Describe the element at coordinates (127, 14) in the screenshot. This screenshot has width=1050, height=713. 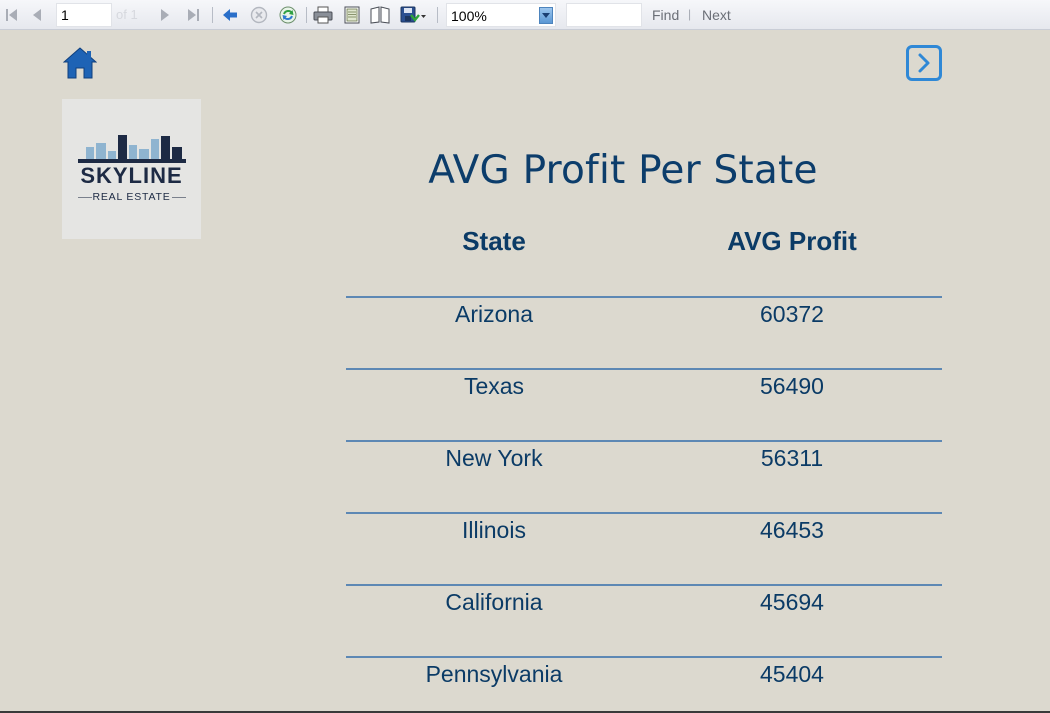
I see `page-count-label: of 1` at that location.